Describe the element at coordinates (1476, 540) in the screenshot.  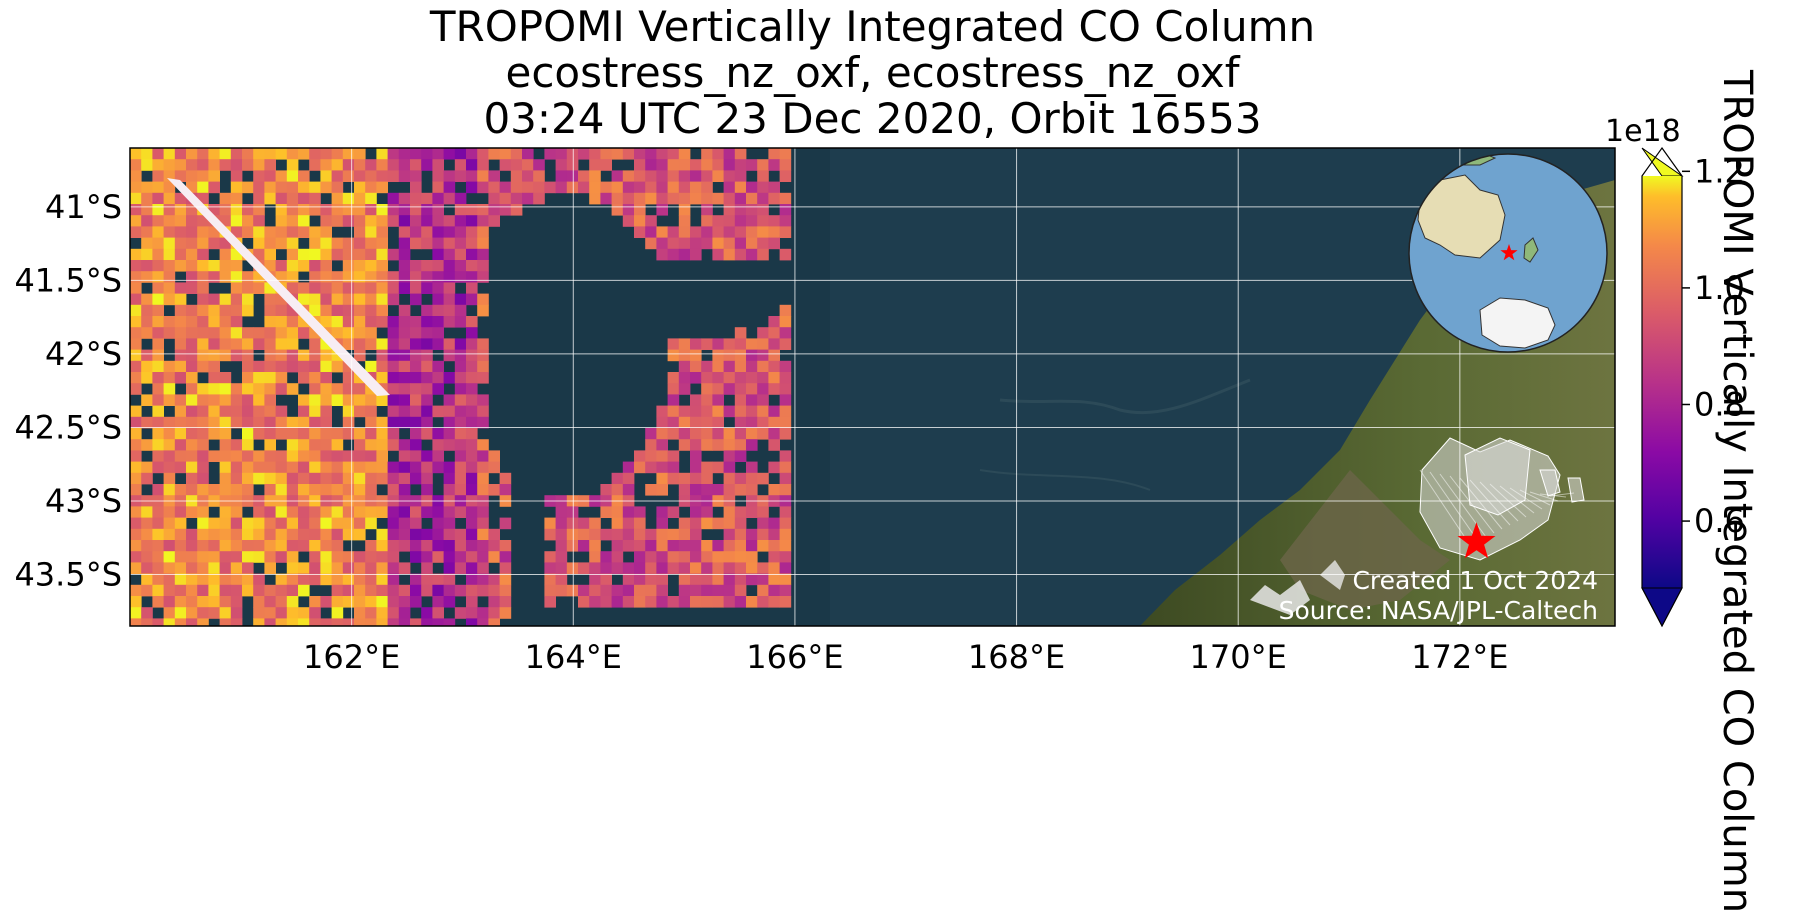
I see `site-star-marker` at that location.